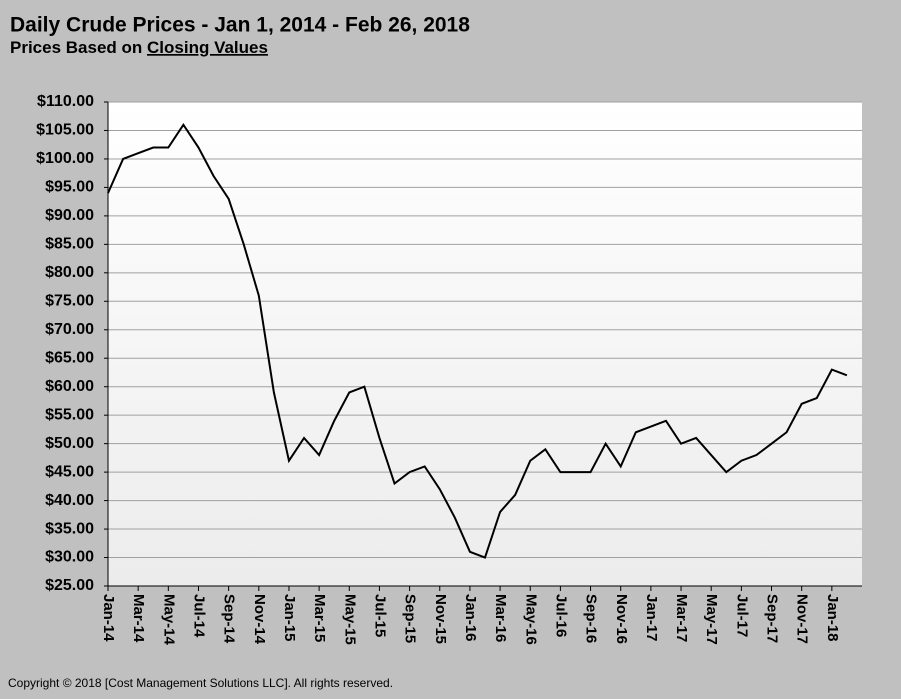 The image size is (901, 699). I want to click on y-tick-label: $75.00, so click(69, 301).